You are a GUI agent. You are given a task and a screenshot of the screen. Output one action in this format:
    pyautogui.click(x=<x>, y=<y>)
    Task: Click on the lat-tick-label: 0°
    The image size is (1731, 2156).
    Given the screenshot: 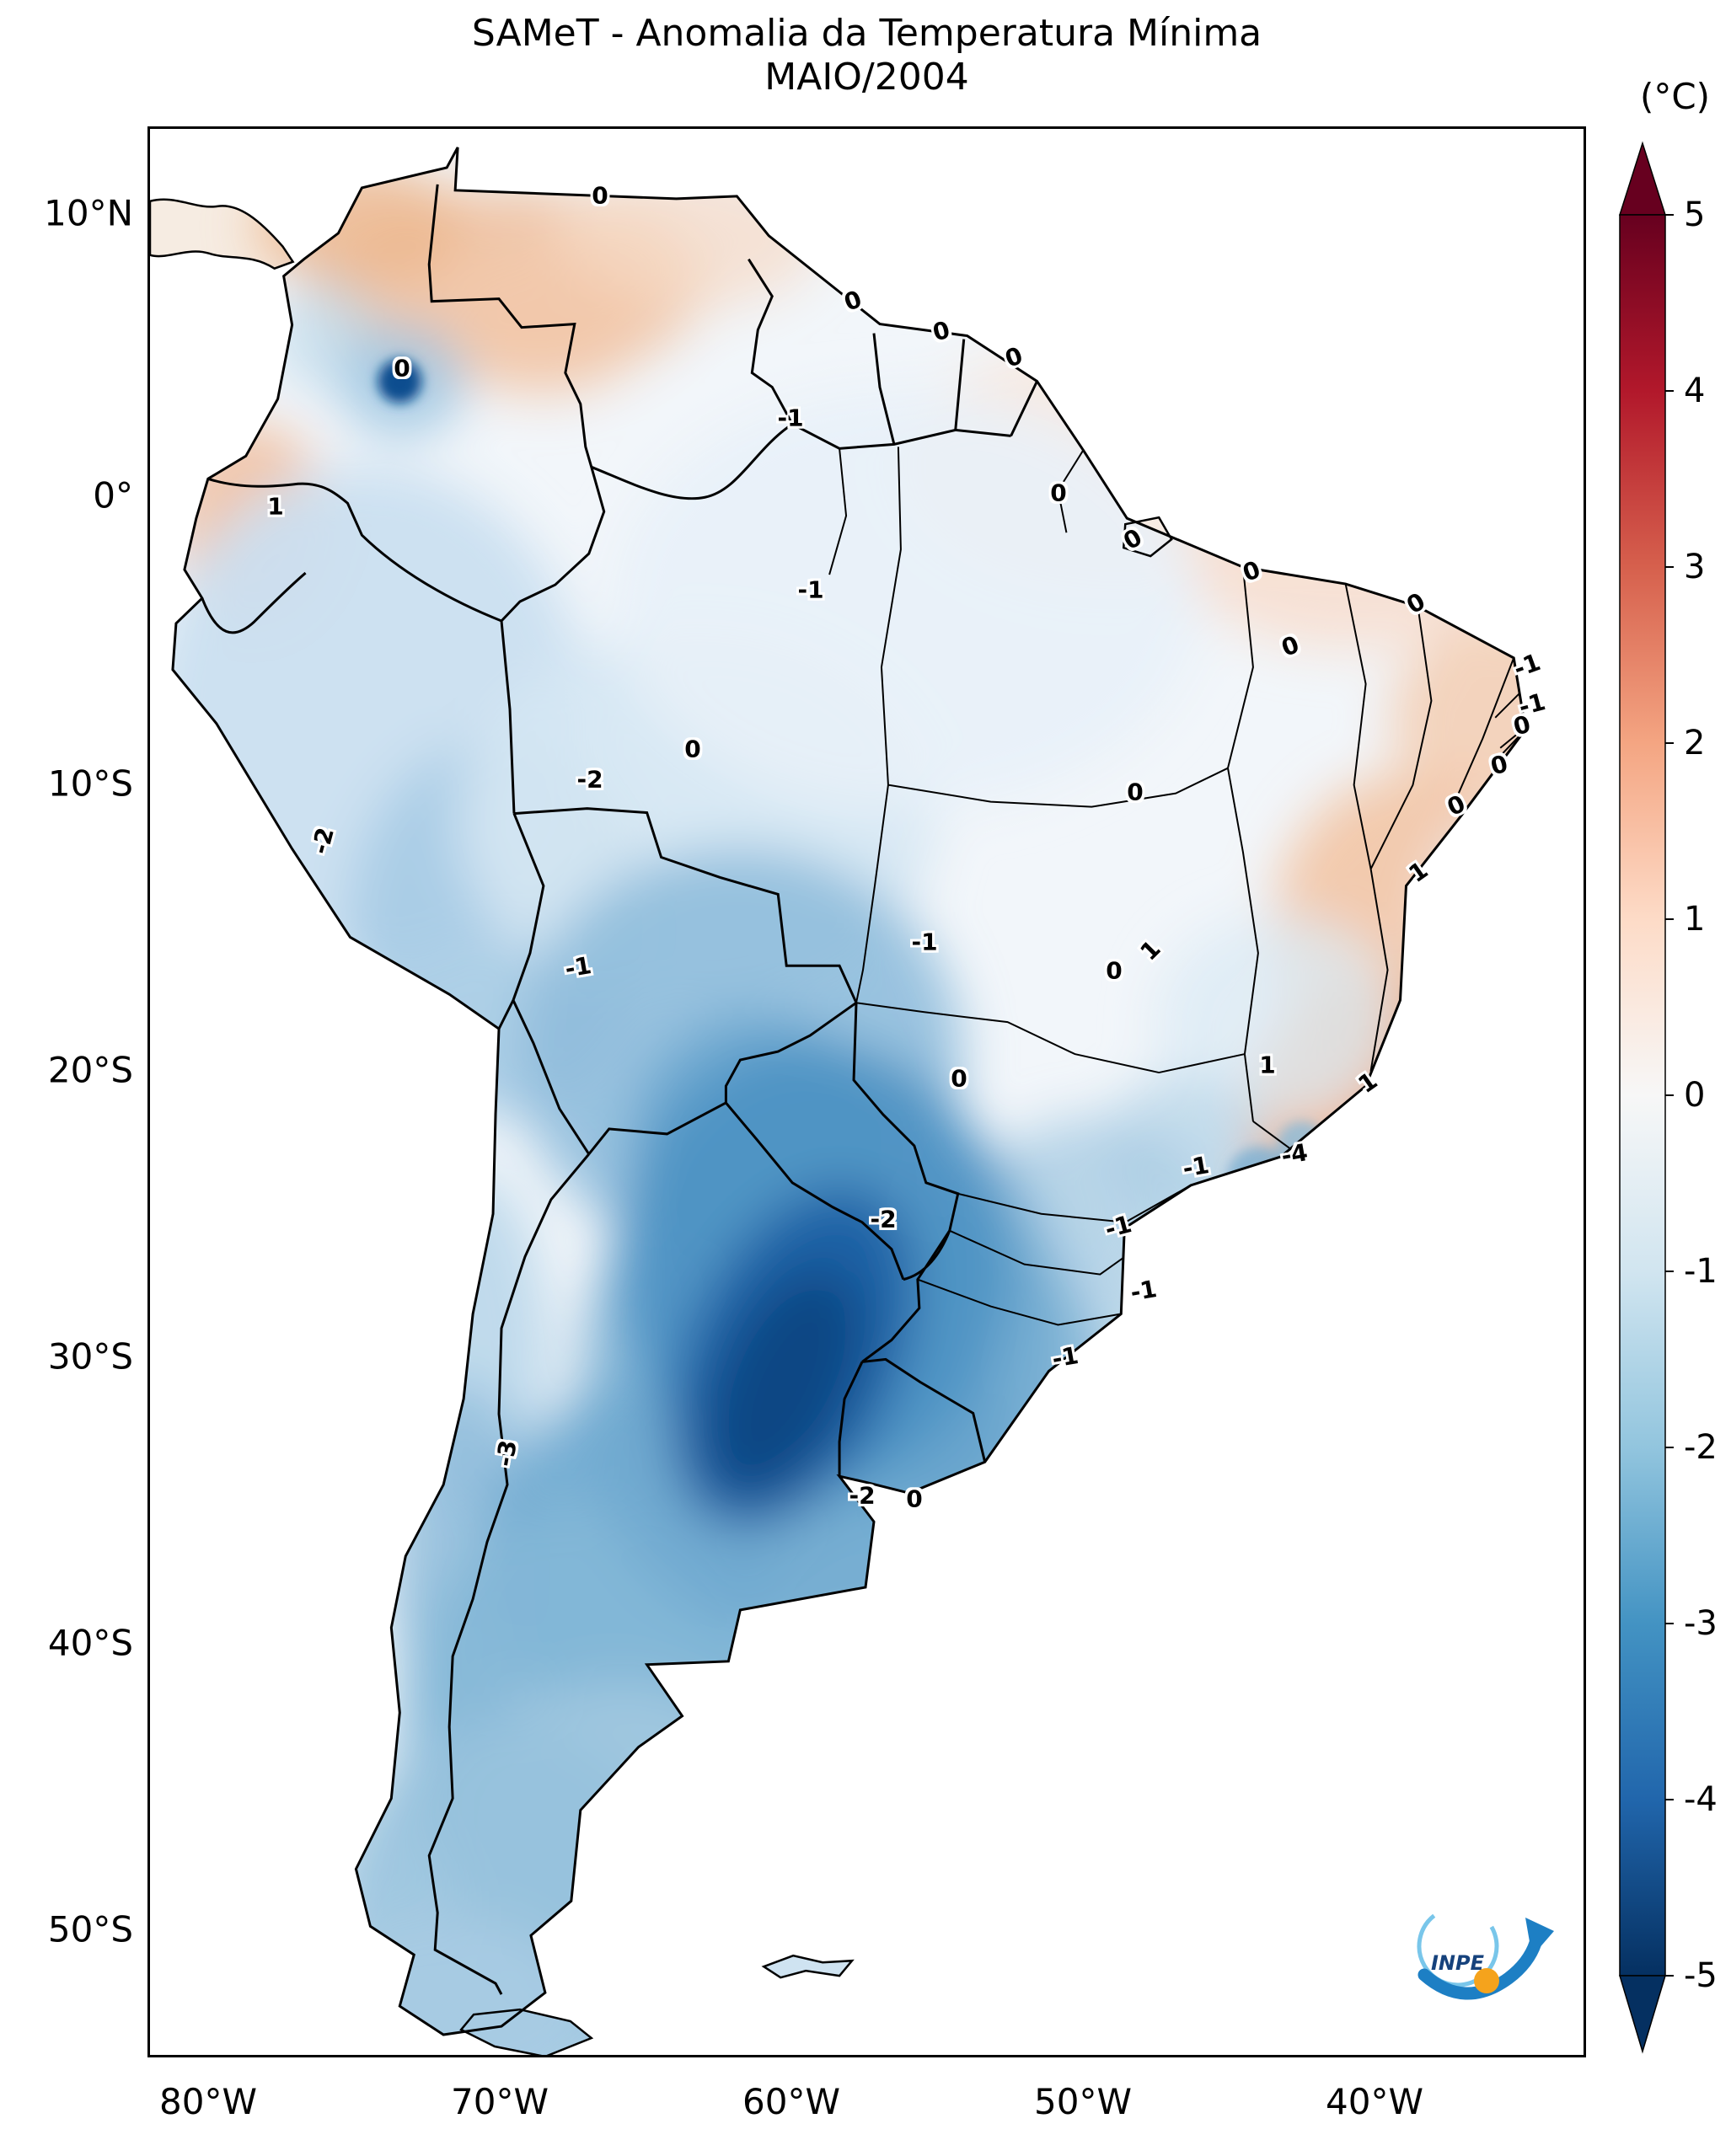 What is the action you would take?
    pyautogui.click(x=113, y=495)
    